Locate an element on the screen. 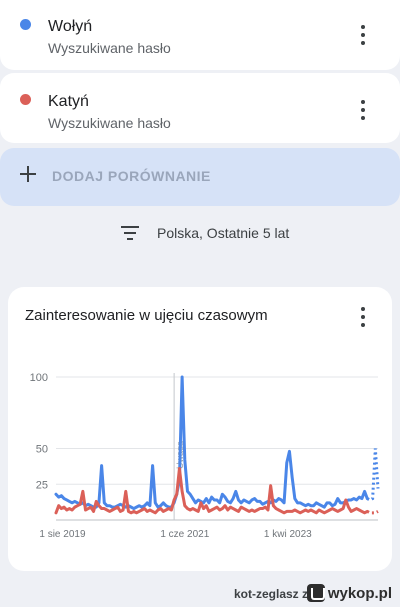 The height and width of the screenshot is (607, 400). add-comparison-button: DODAJ PORÓWNANIE is located at coordinates (200, 177).